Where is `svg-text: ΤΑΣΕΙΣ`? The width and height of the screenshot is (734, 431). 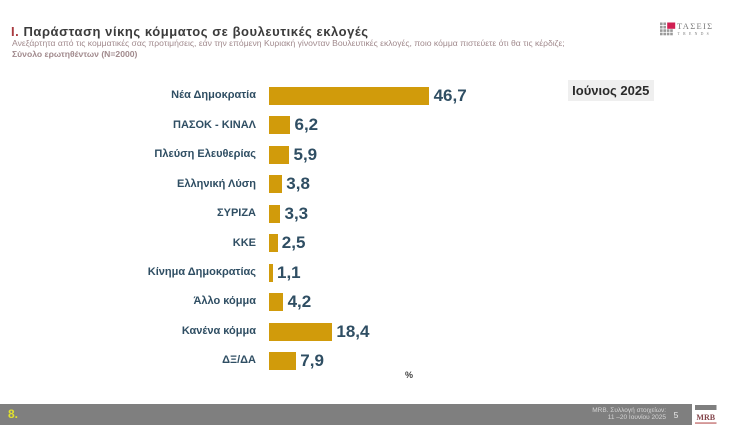 svg-text: ΤΑΣΕΙΣ is located at coordinates (695, 26).